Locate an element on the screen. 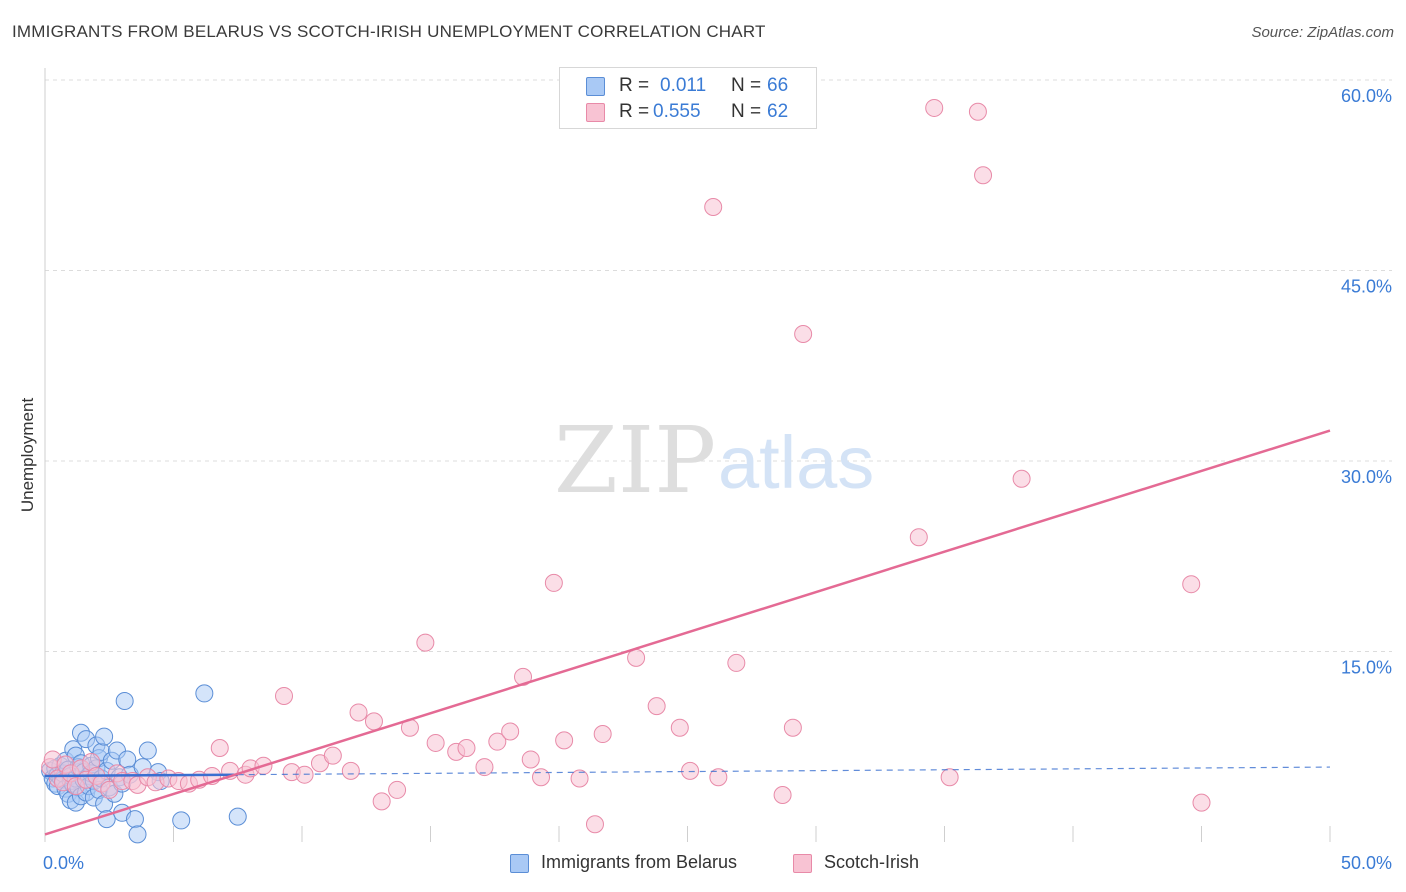  bottom-legend-swatch-scotch-irish is located at coordinates (802, 863).